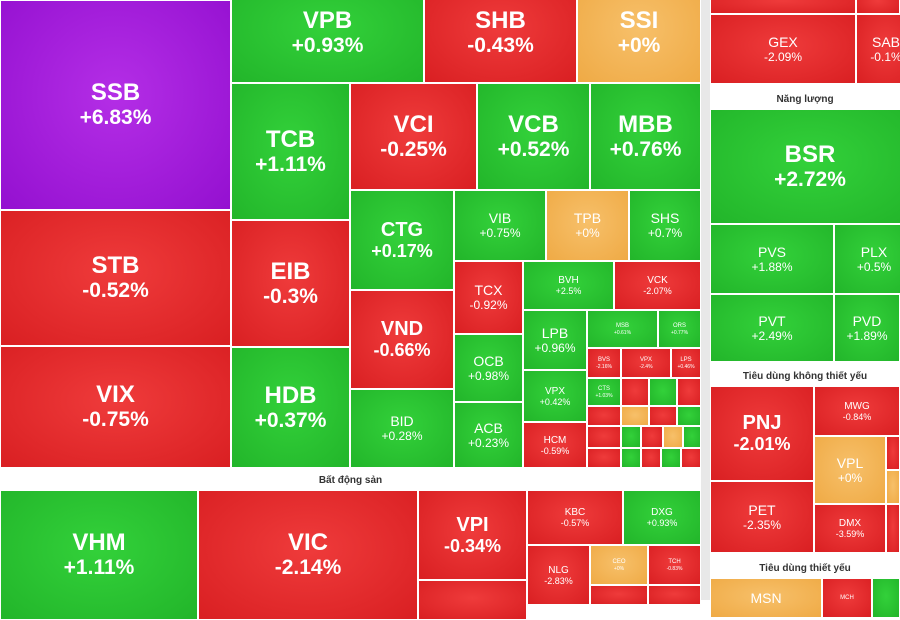 This screenshot has width=900, height=620. Describe the element at coordinates (857, 416) in the screenshot. I see `change: -0.84%` at that location.